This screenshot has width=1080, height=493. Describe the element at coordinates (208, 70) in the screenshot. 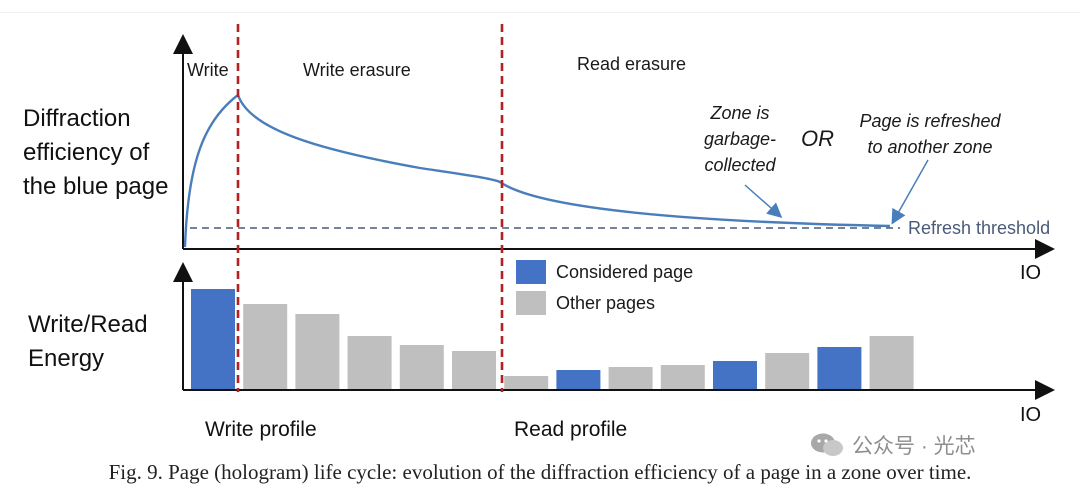

I see `write-phase-label: Write` at that location.